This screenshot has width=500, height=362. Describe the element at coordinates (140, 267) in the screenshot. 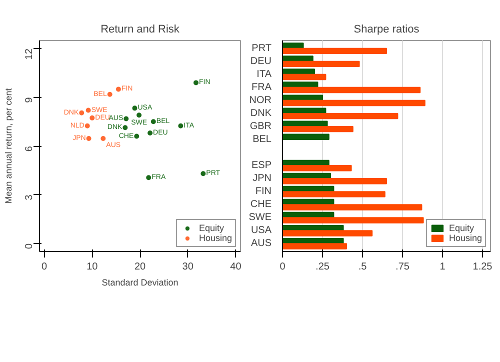

I see `x-tick-label: 20` at that location.